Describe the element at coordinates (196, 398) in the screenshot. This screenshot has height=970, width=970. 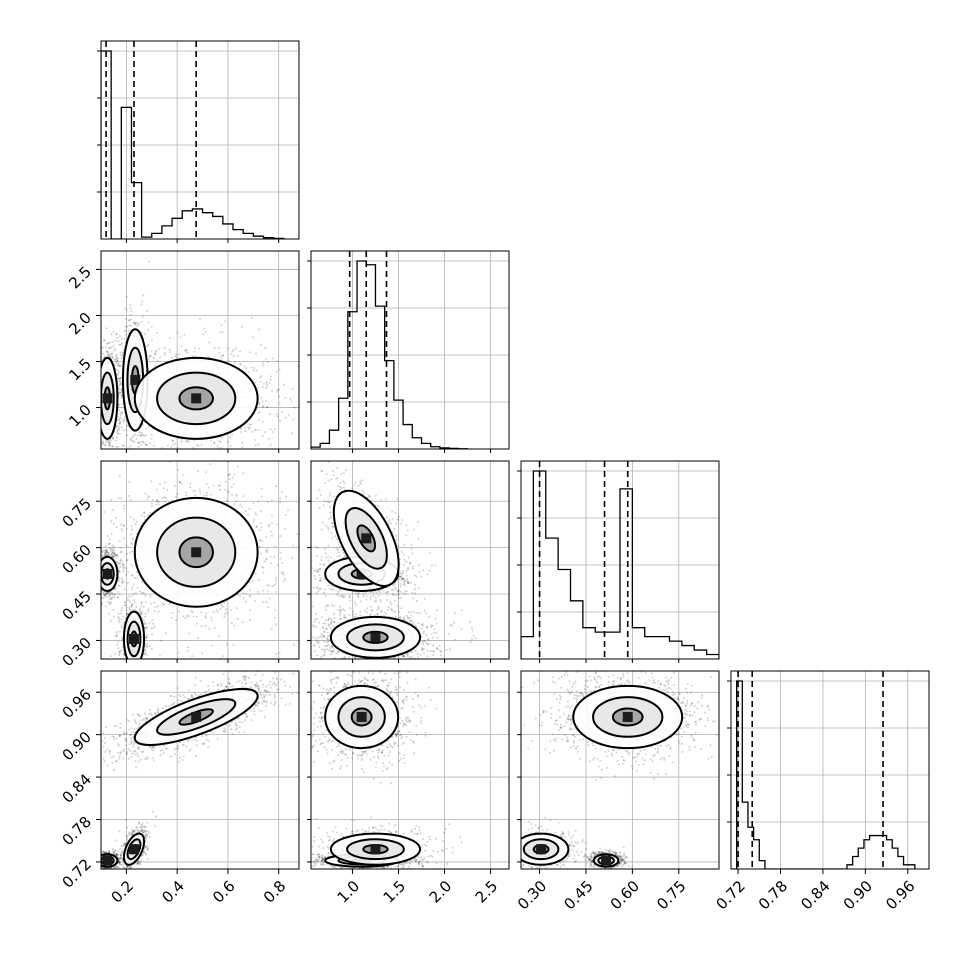
I see `density-peak` at that location.